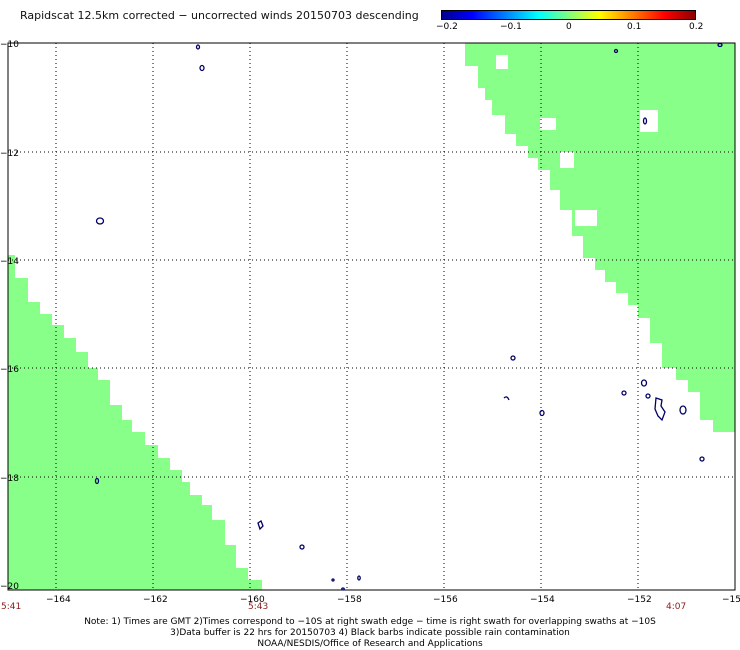  Describe the element at coordinates (447, 27) in the screenshot. I see `colorbar-tick-label: −0.2` at that location.